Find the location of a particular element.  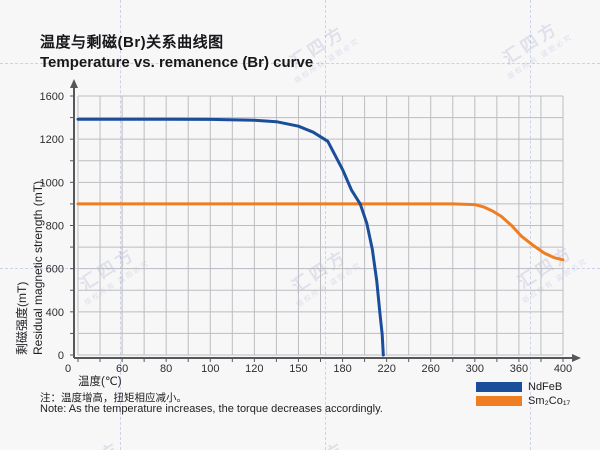

legend-swatch-ndfeb is located at coordinates (499, 387).